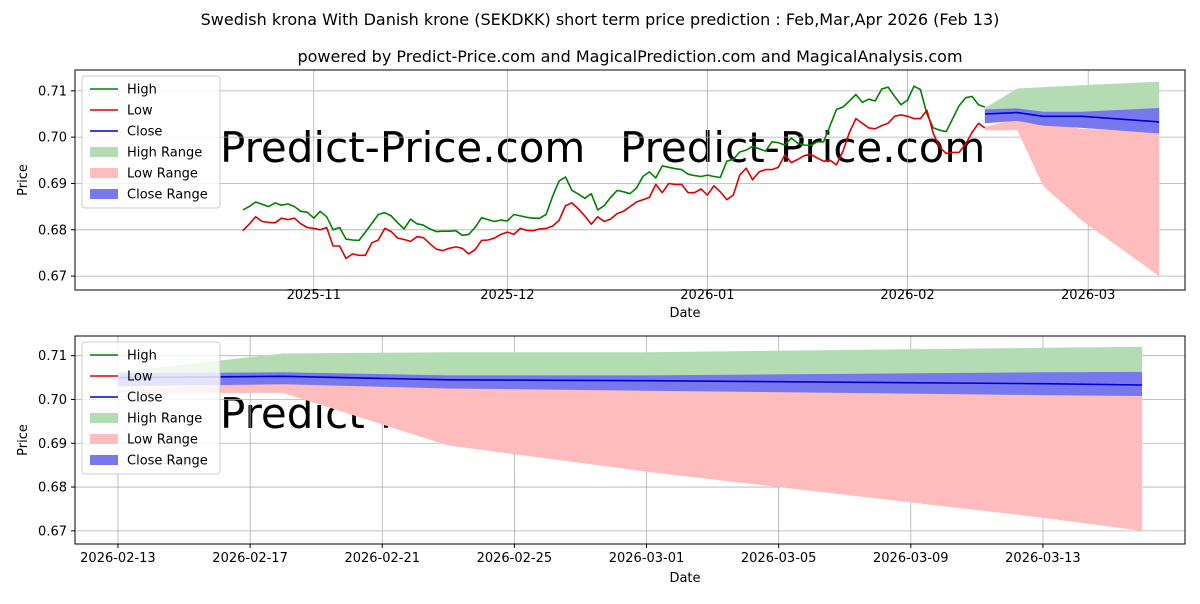 The height and width of the screenshot is (604, 1200). I want to click on x-tick-label: 2025-12, so click(507, 295).